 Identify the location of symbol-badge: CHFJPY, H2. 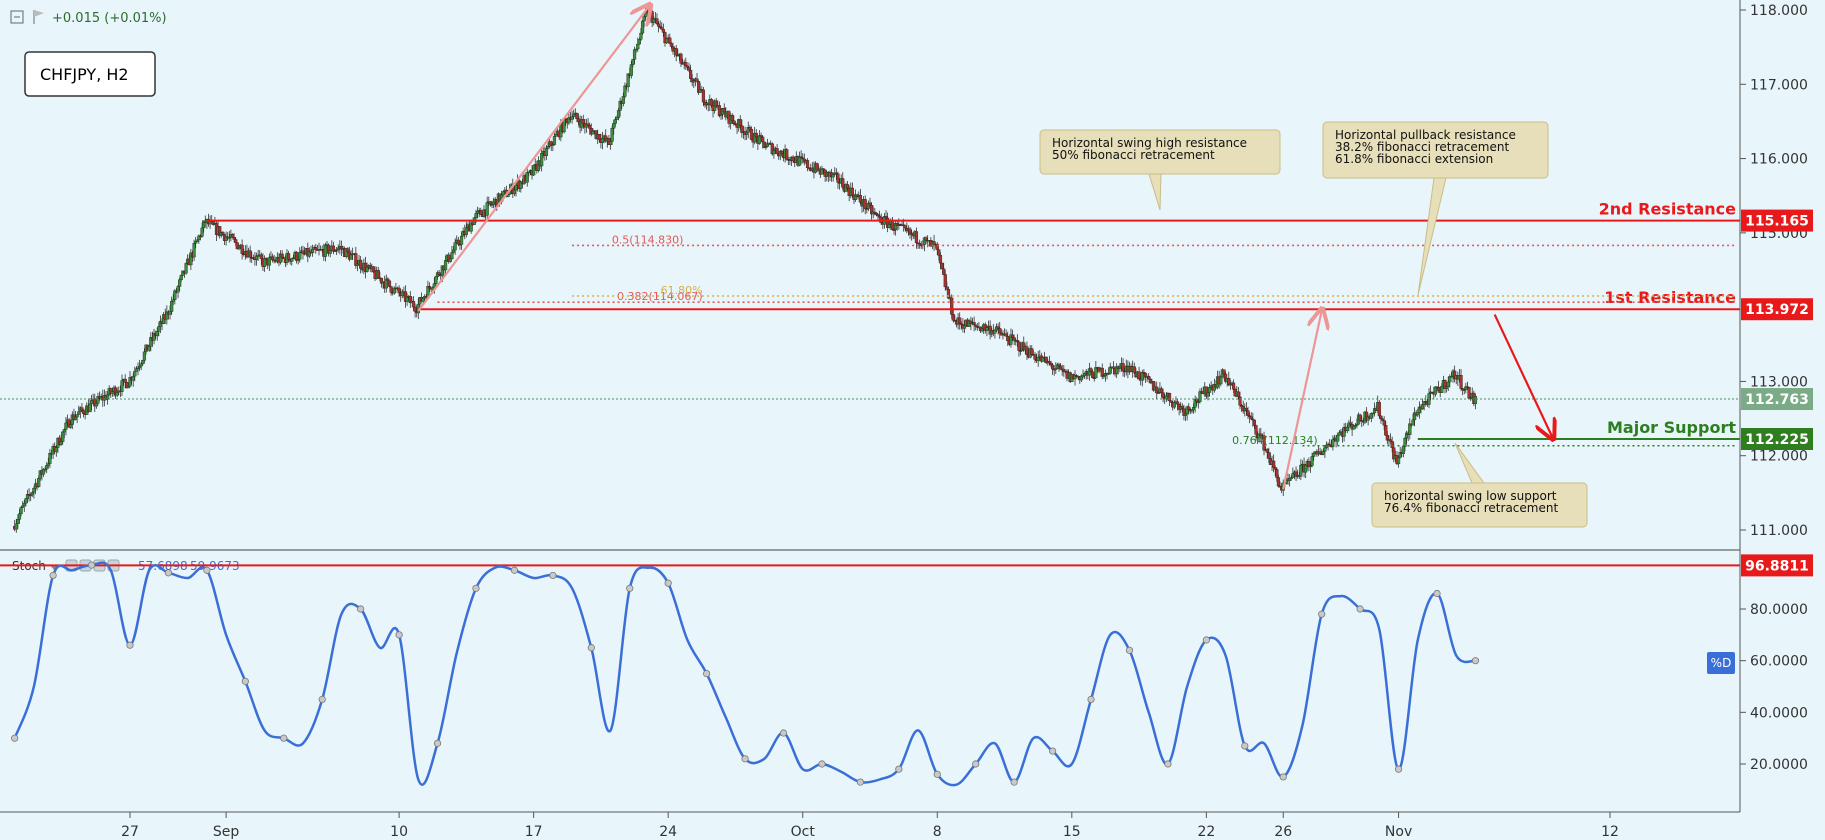
(90, 74).